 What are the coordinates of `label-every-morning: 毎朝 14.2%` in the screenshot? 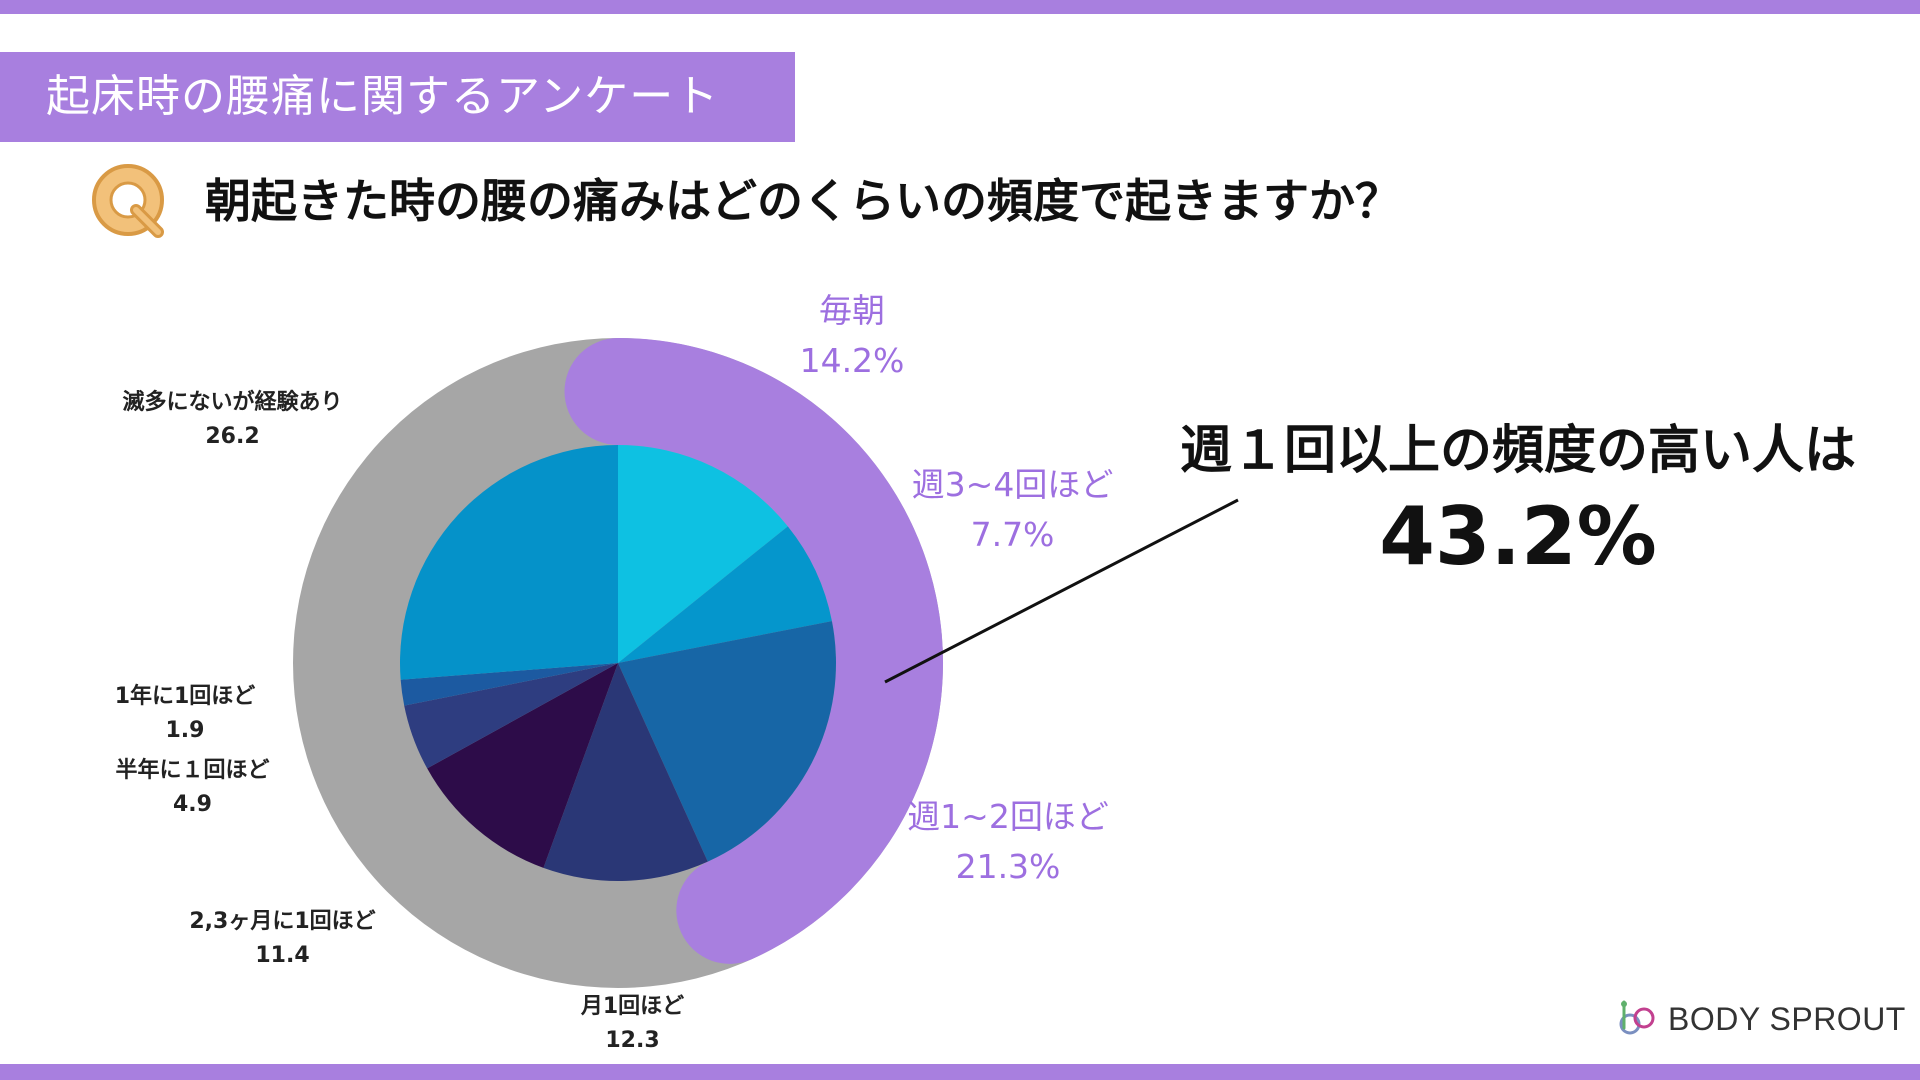 It's located at (852, 336).